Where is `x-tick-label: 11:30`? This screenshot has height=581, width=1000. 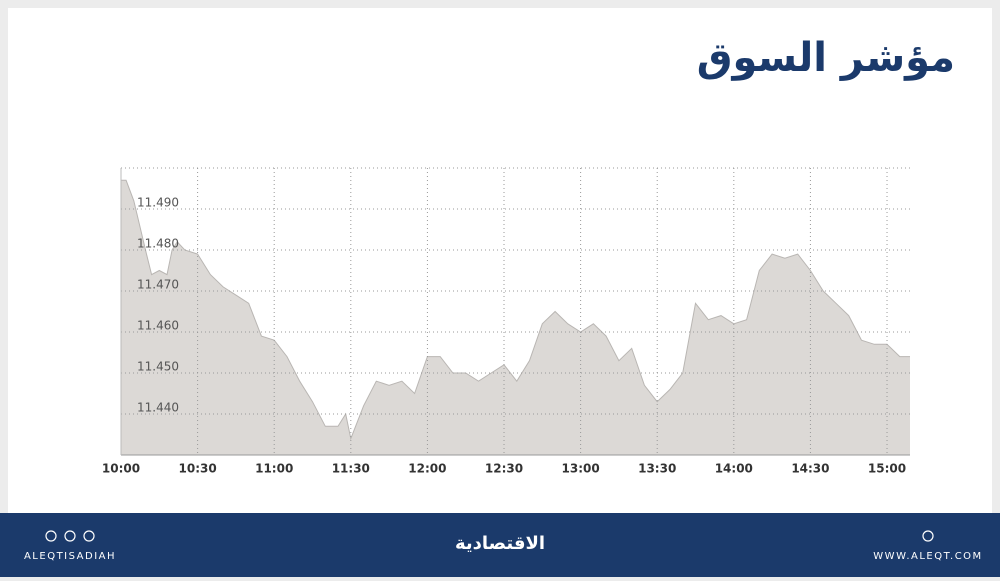 x-tick-label: 11:30 is located at coordinates (351, 469).